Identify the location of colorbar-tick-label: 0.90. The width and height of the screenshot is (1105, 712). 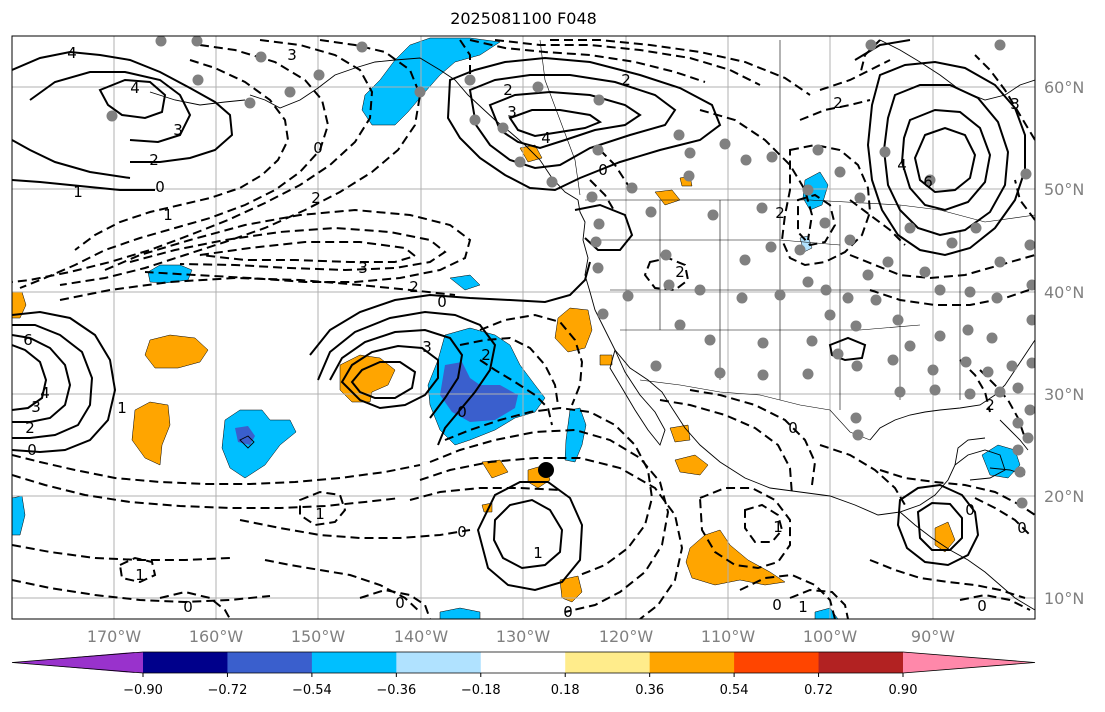
(903, 690).